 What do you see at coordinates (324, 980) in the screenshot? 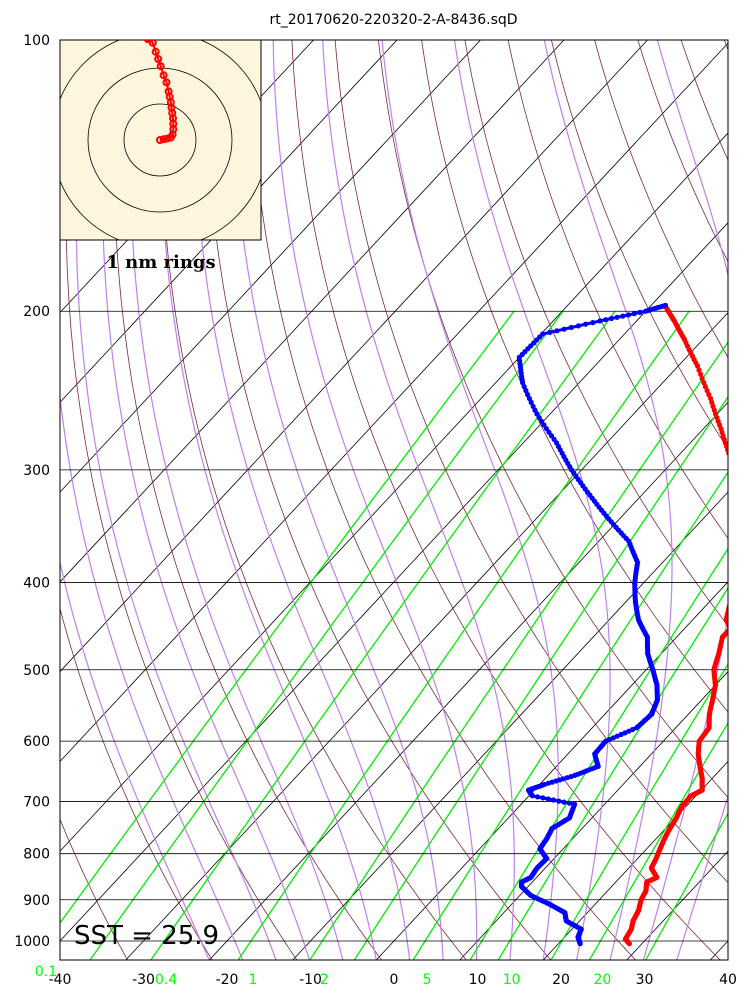
I see `mixing-ratio-tick-label: 2` at bounding box center [324, 980].